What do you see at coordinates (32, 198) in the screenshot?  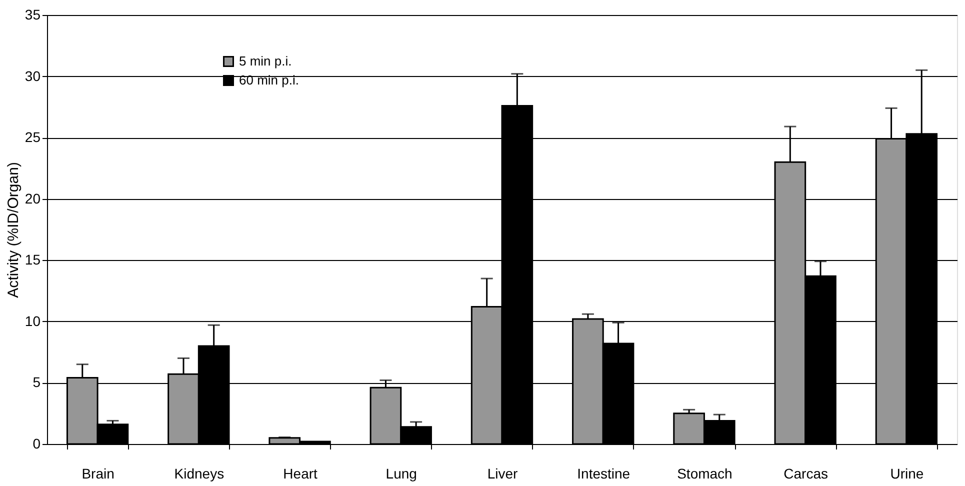 I see `y-tick-label: 20` at bounding box center [32, 198].